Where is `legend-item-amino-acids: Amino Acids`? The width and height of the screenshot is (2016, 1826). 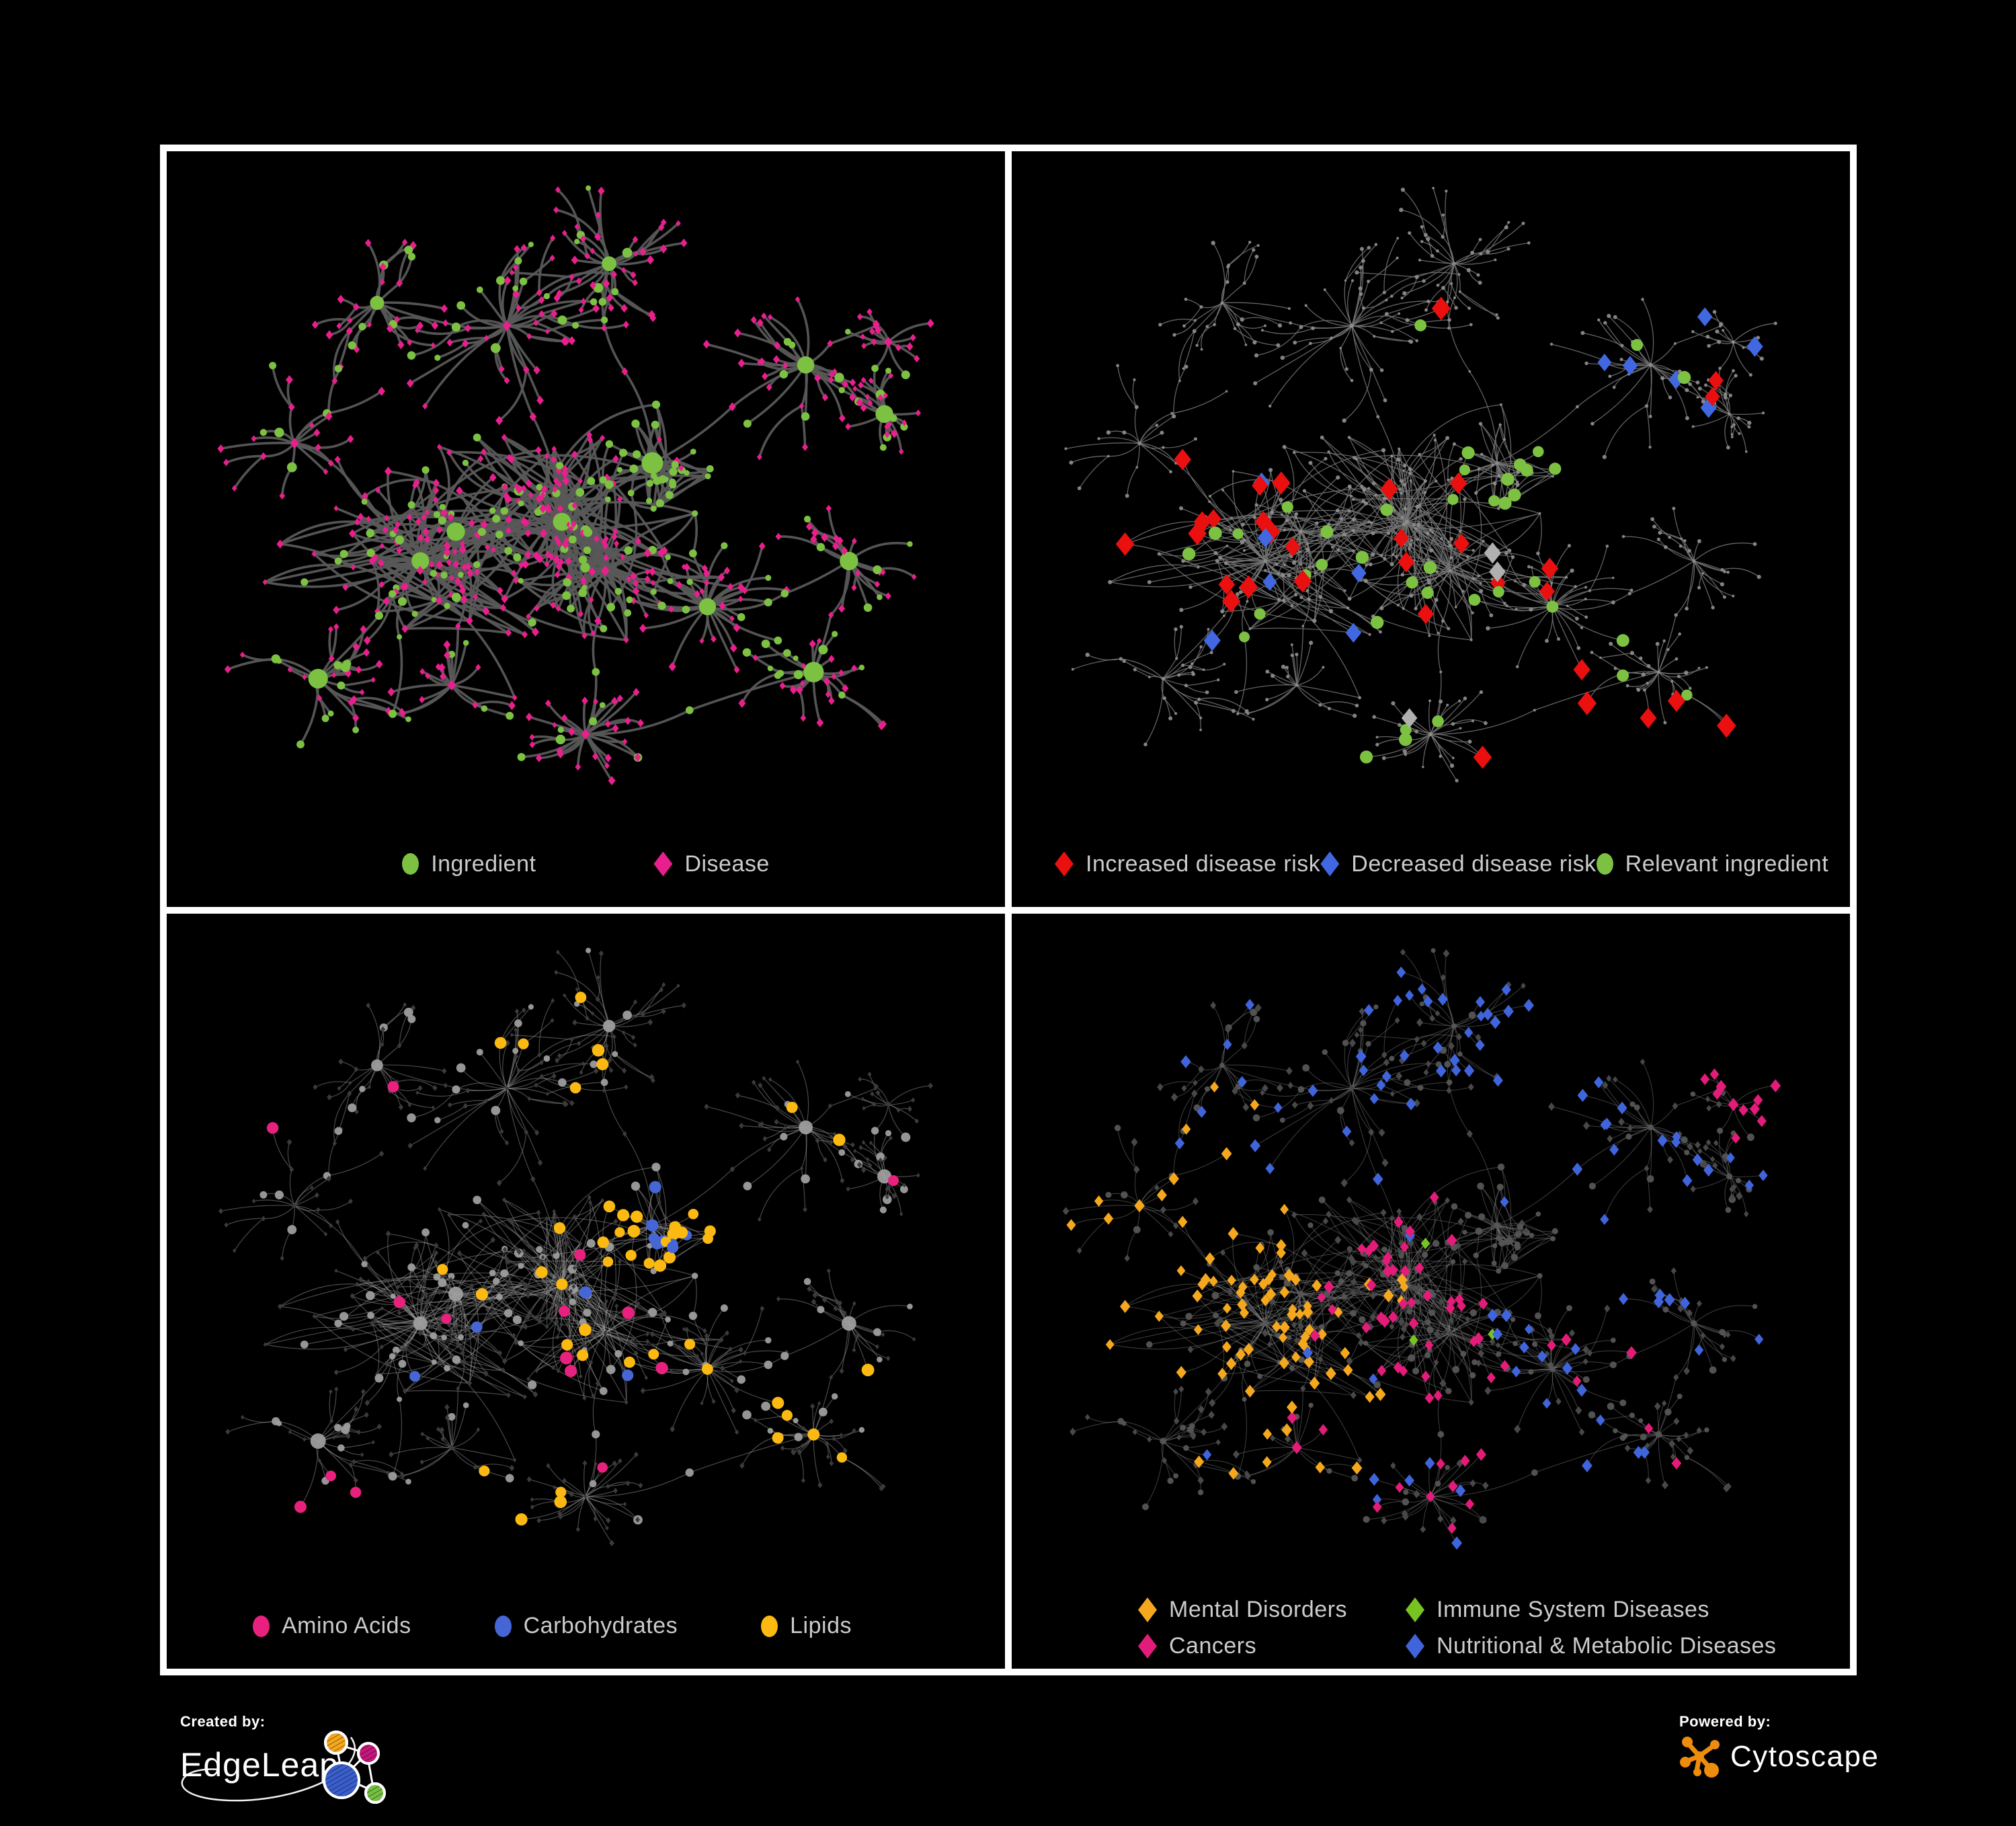 legend-item-amino-acids: Amino Acids is located at coordinates (332, 1626).